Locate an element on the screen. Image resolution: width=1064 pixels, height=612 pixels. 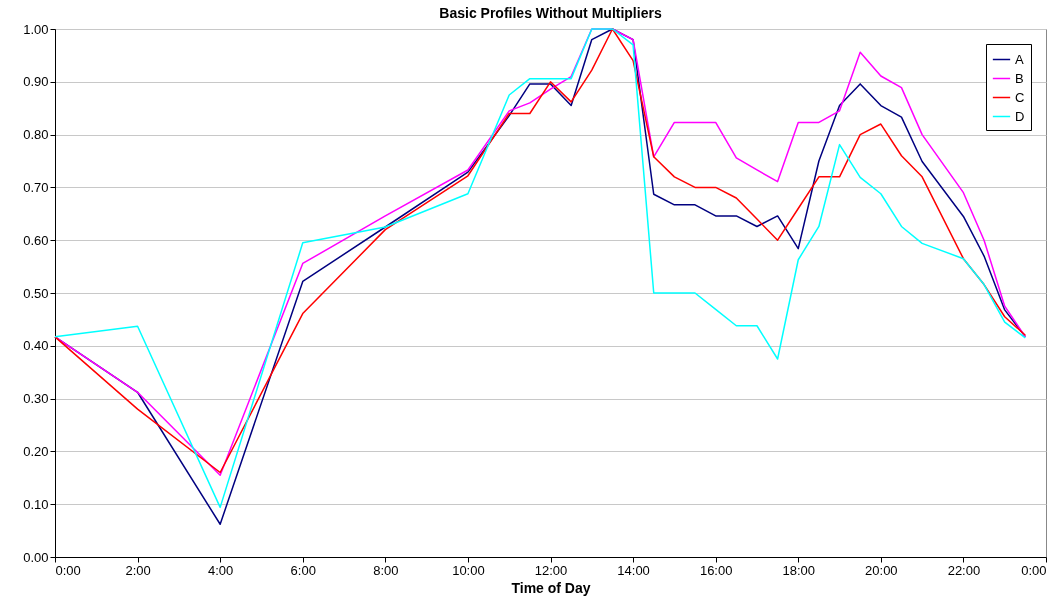
y-tick-label: 0.70 is located at coordinates (36, 187).